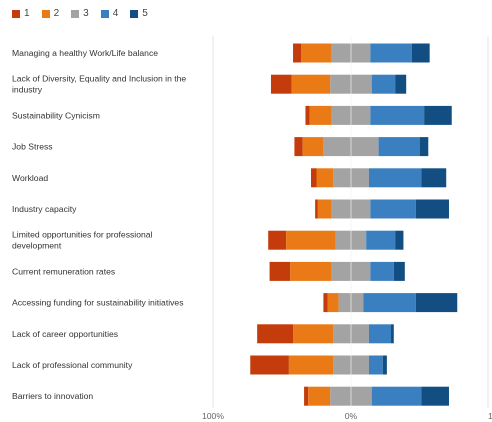  What do you see at coordinates (72, 365) in the screenshot?
I see `category-label: Lack of professional community` at bounding box center [72, 365].